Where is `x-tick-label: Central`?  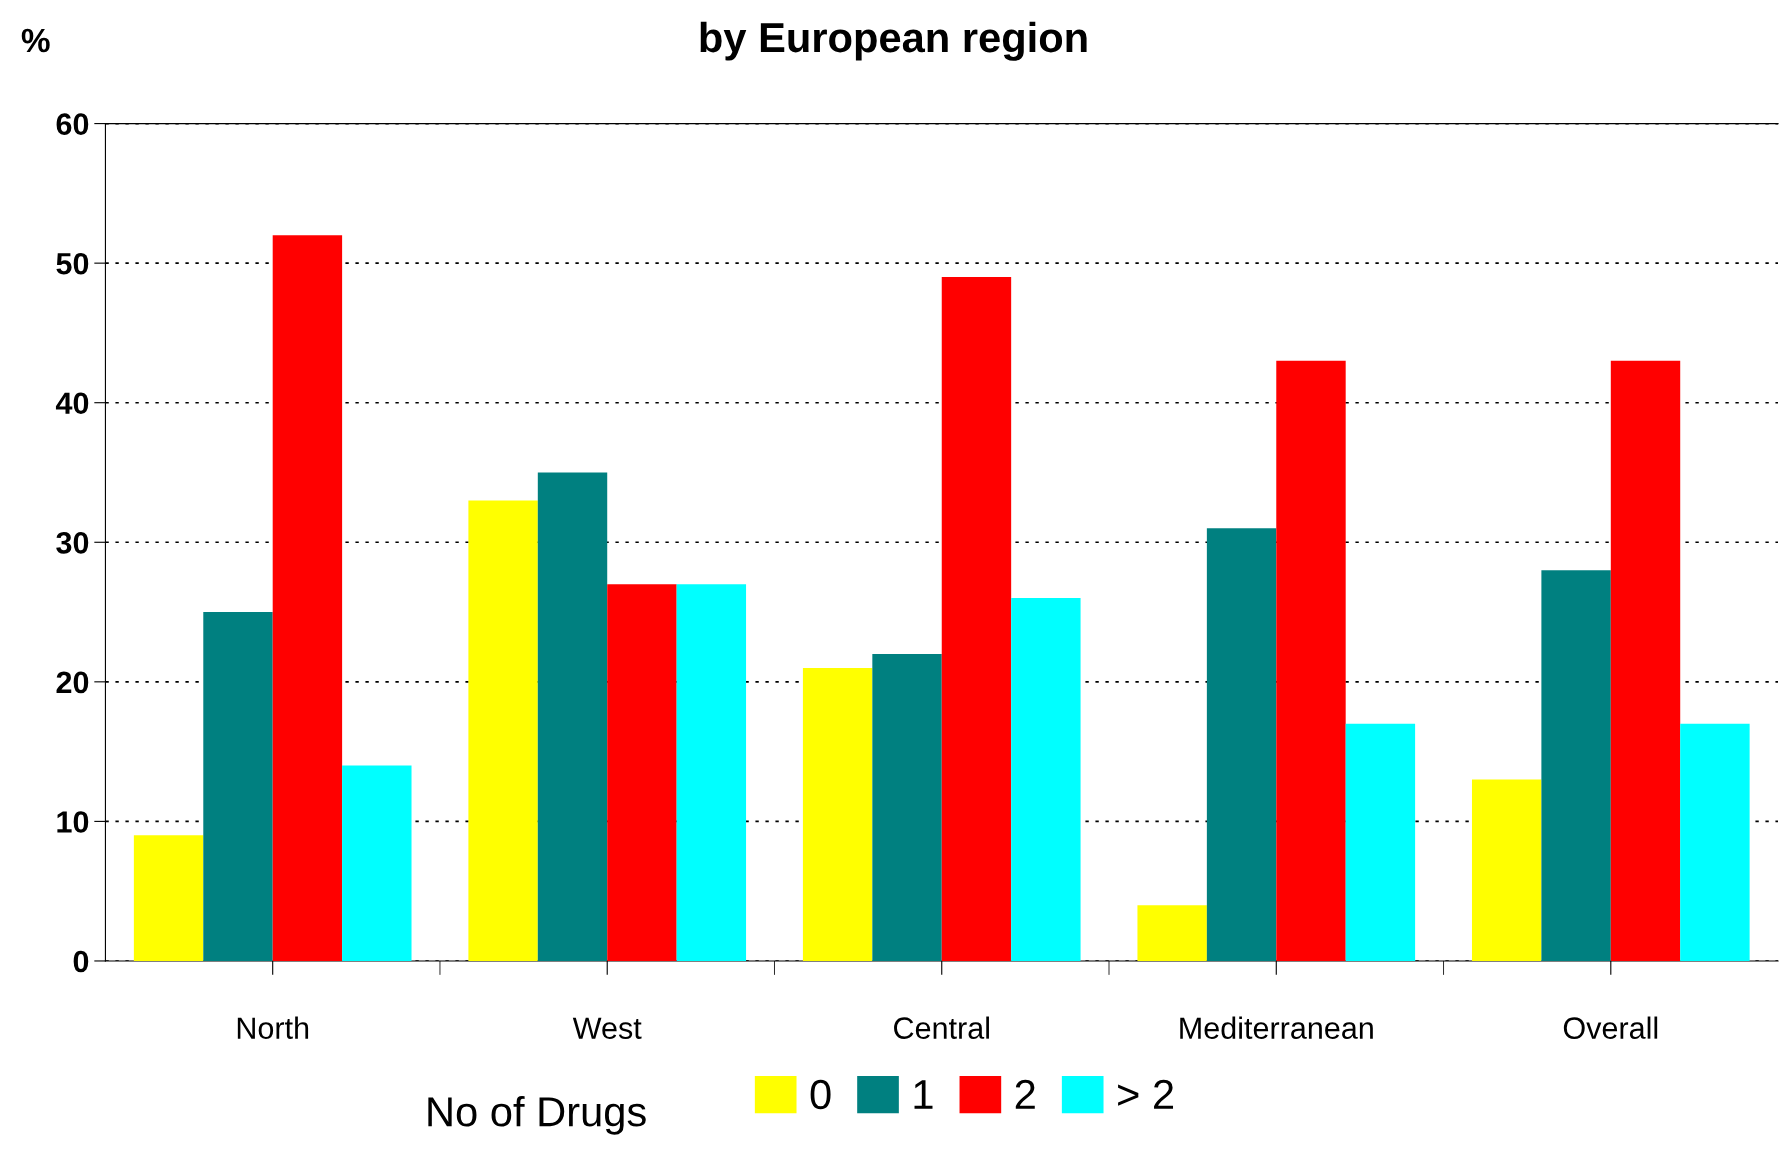
x-tick-label: Central is located at coordinates (941, 1027).